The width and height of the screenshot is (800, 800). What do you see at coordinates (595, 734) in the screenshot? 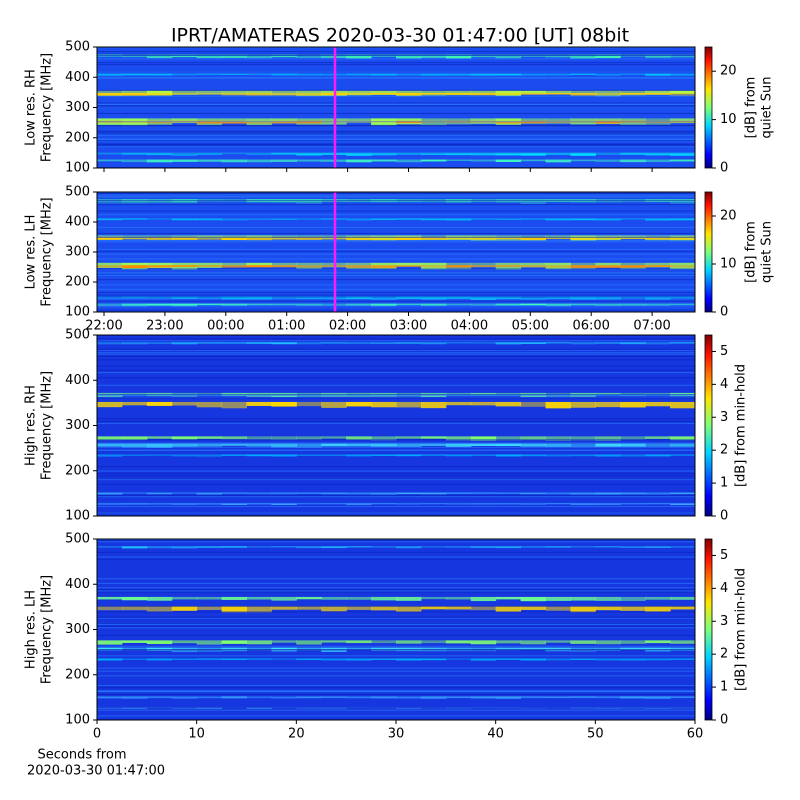
I see `x-tick-label: 50` at bounding box center [595, 734].